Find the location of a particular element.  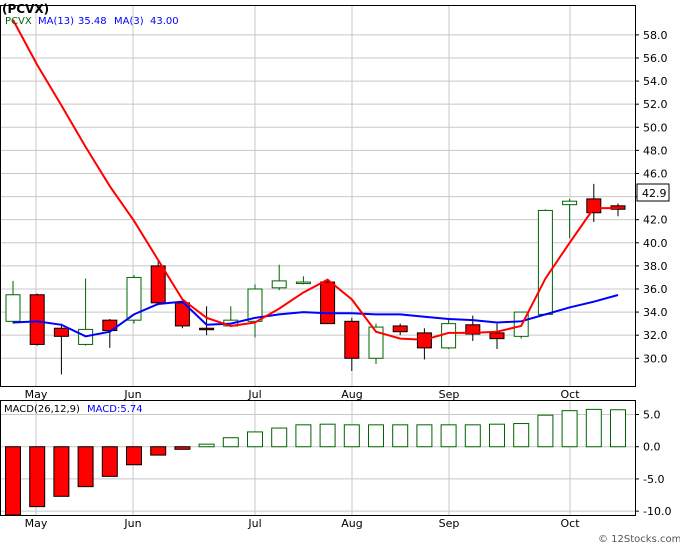

macd-label: MACD(26,12,9) is located at coordinates (42, 409).